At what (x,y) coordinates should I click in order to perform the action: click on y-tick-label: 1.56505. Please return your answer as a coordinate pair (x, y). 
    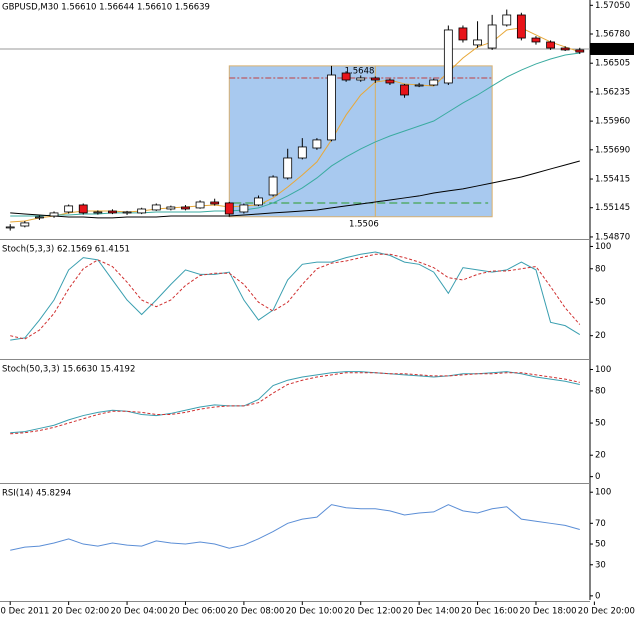
    Looking at the image, I should click on (612, 64).